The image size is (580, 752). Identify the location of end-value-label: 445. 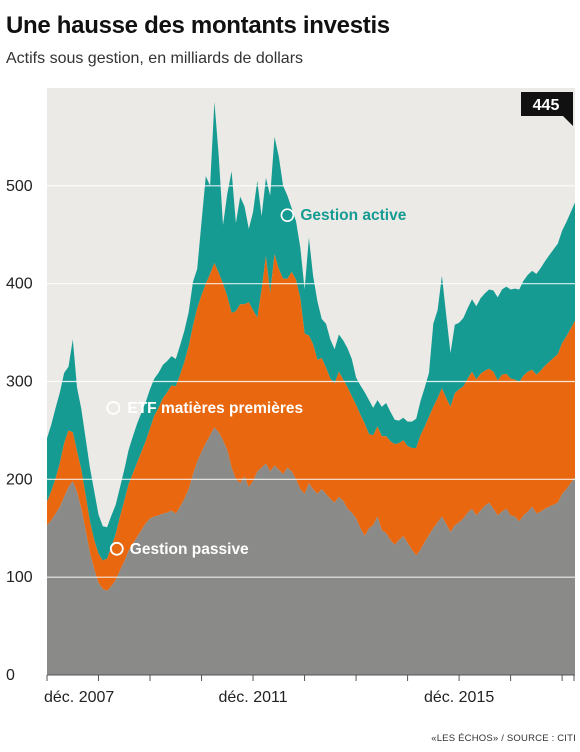
(546, 105).